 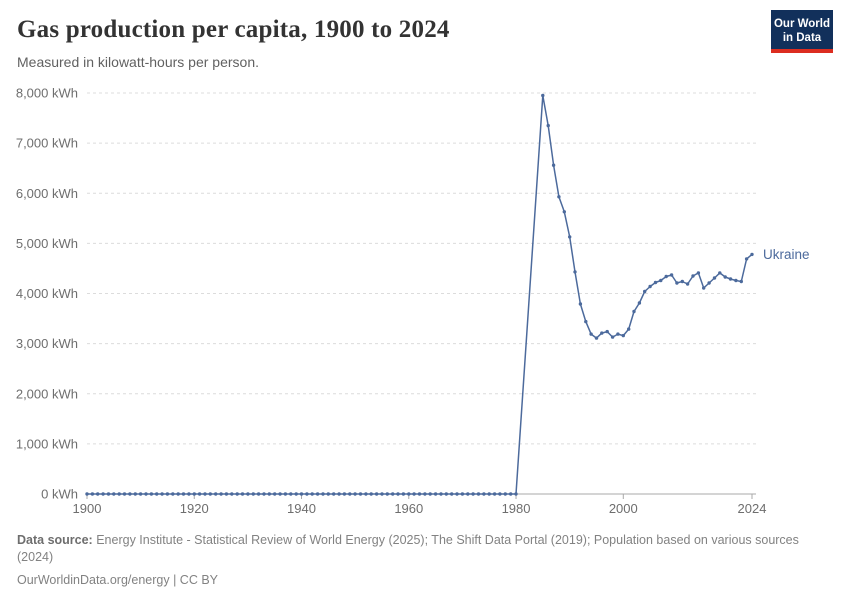 What do you see at coordinates (118, 580) in the screenshot?
I see `license-line: OurWorldinData.org/energy | CC BY` at bounding box center [118, 580].